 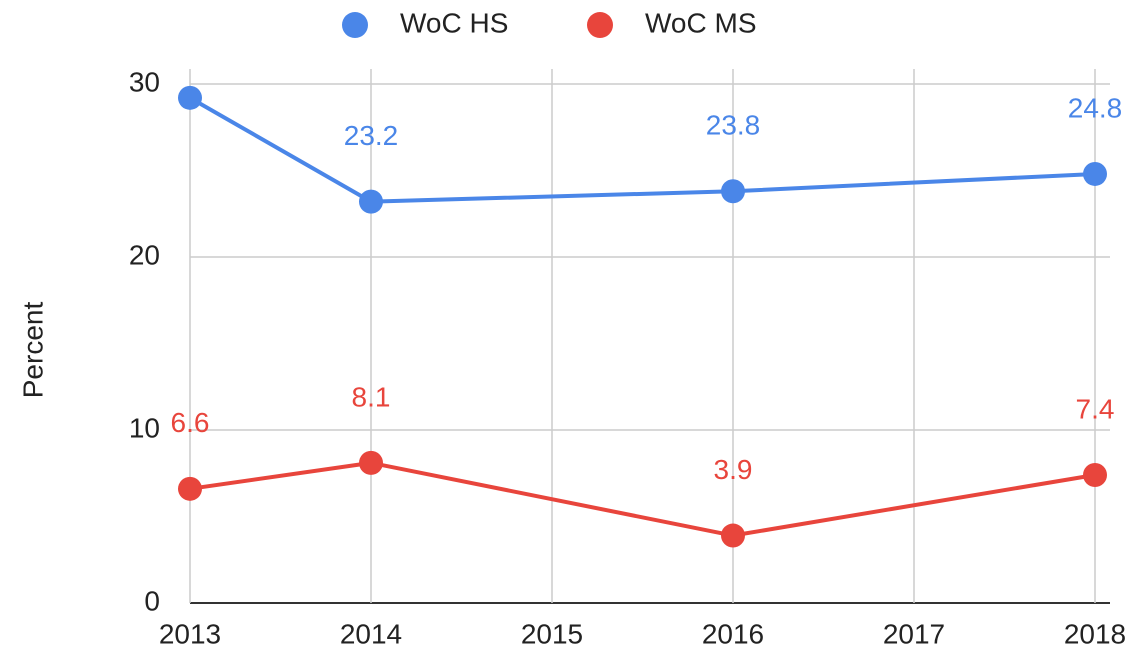 I want to click on x-tick-label: 2015, so click(x=552, y=633).